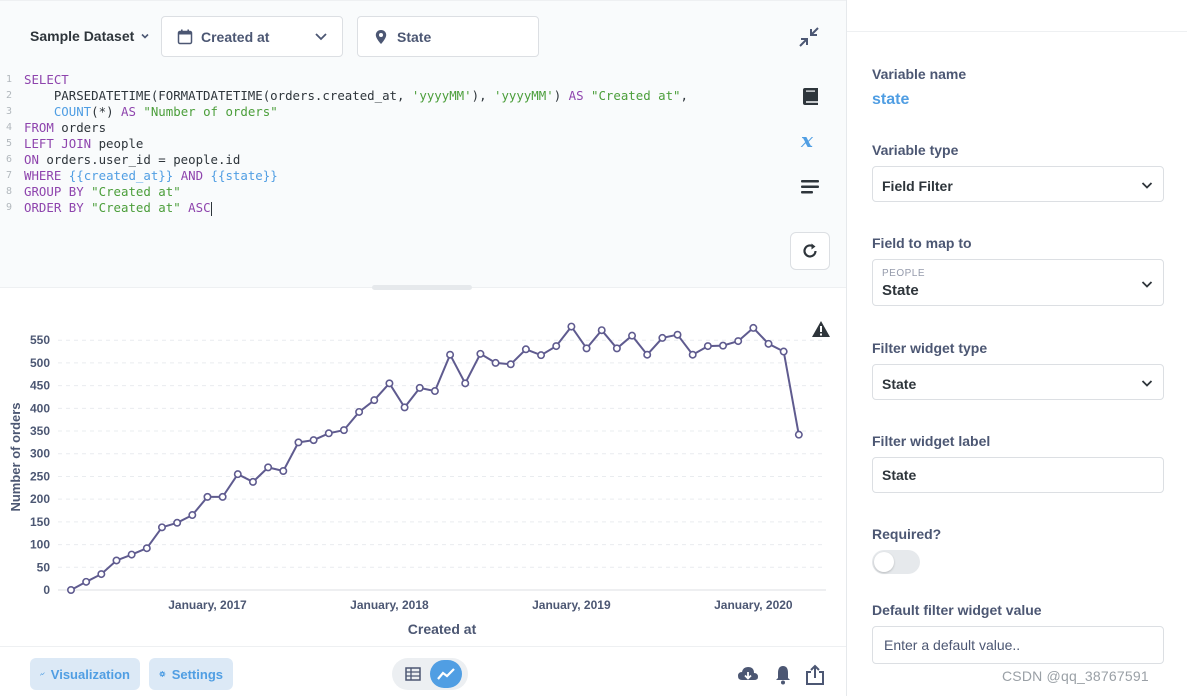  What do you see at coordinates (1017, 16) in the screenshot?
I see `sidebar-header` at bounding box center [1017, 16].